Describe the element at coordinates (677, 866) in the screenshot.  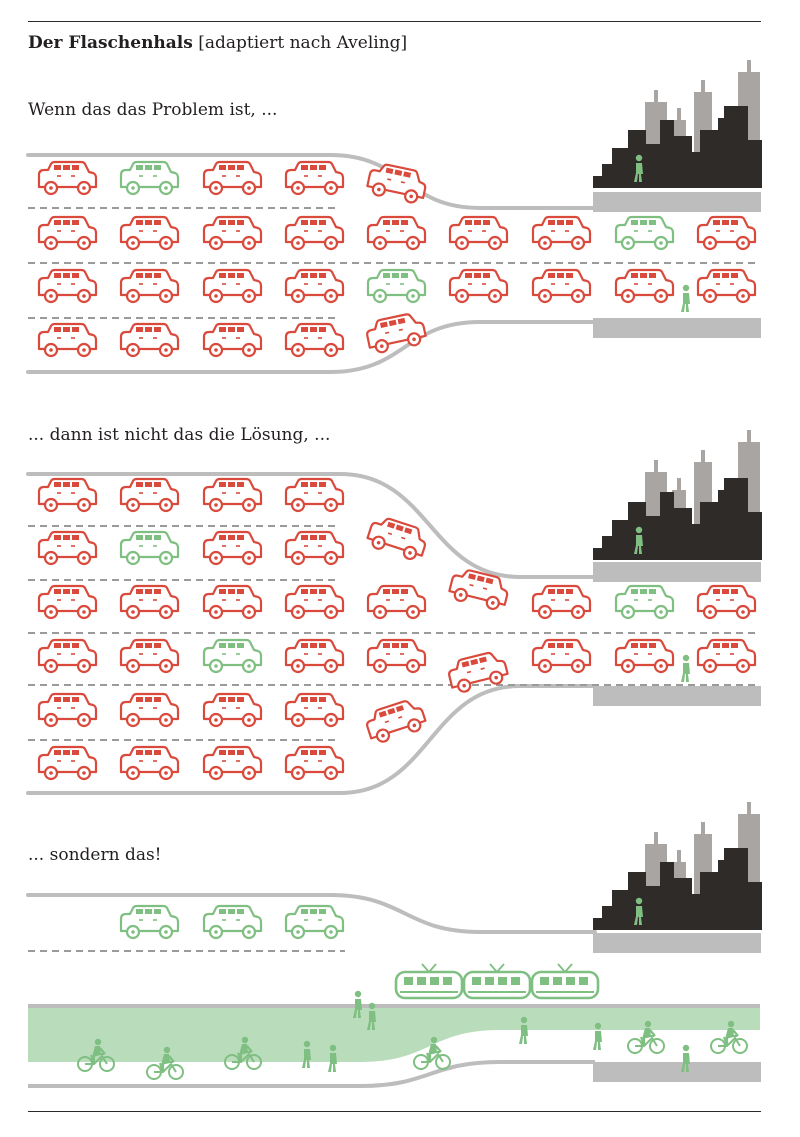
I see `city-skyline-solution` at that location.